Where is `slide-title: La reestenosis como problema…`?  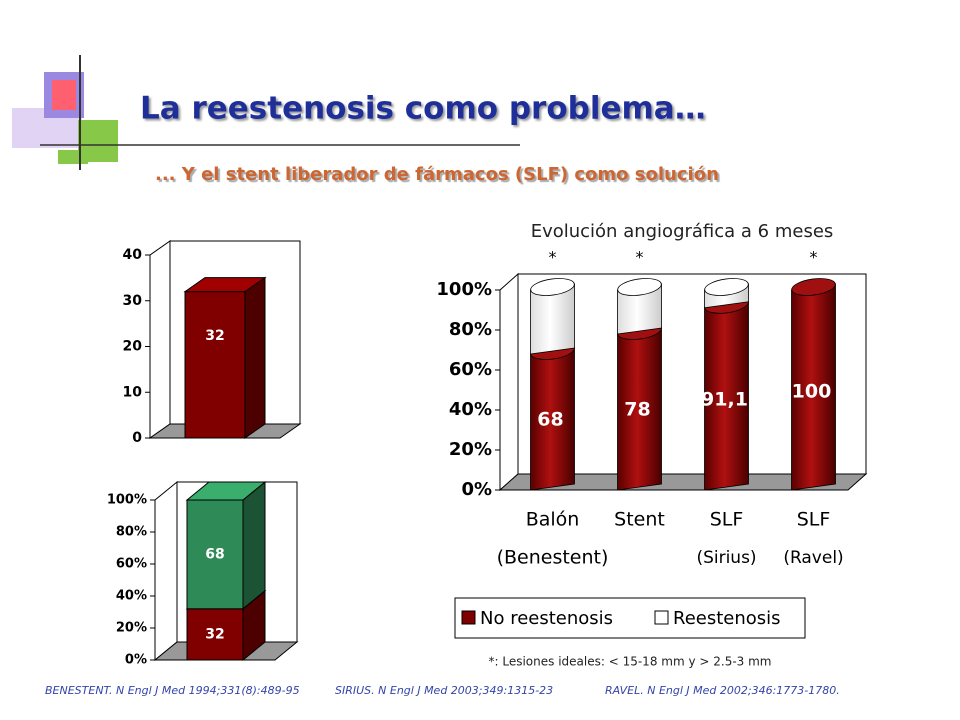
slide-title: La reestenosis como problema… is located at coordinates (423, 109).